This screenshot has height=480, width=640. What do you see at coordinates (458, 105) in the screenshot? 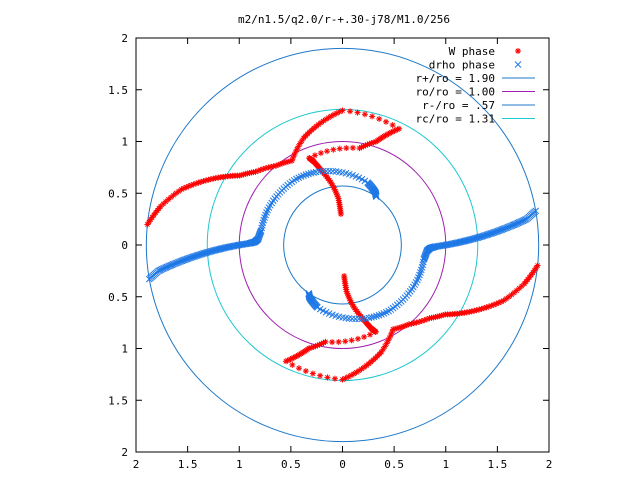
I see `legend-label: r-/ro = .57` at bounding box center [458, 105].